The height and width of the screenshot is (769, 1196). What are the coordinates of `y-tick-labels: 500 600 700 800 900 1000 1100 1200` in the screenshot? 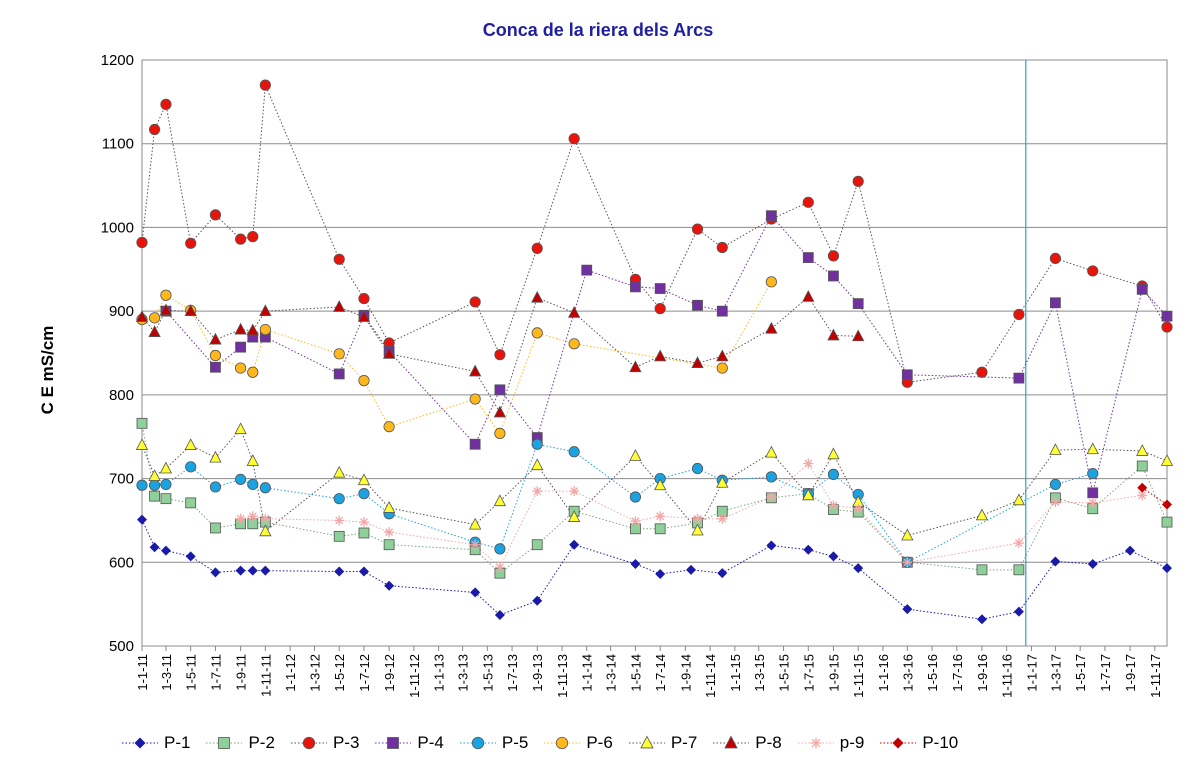 It's located at (117, 353).